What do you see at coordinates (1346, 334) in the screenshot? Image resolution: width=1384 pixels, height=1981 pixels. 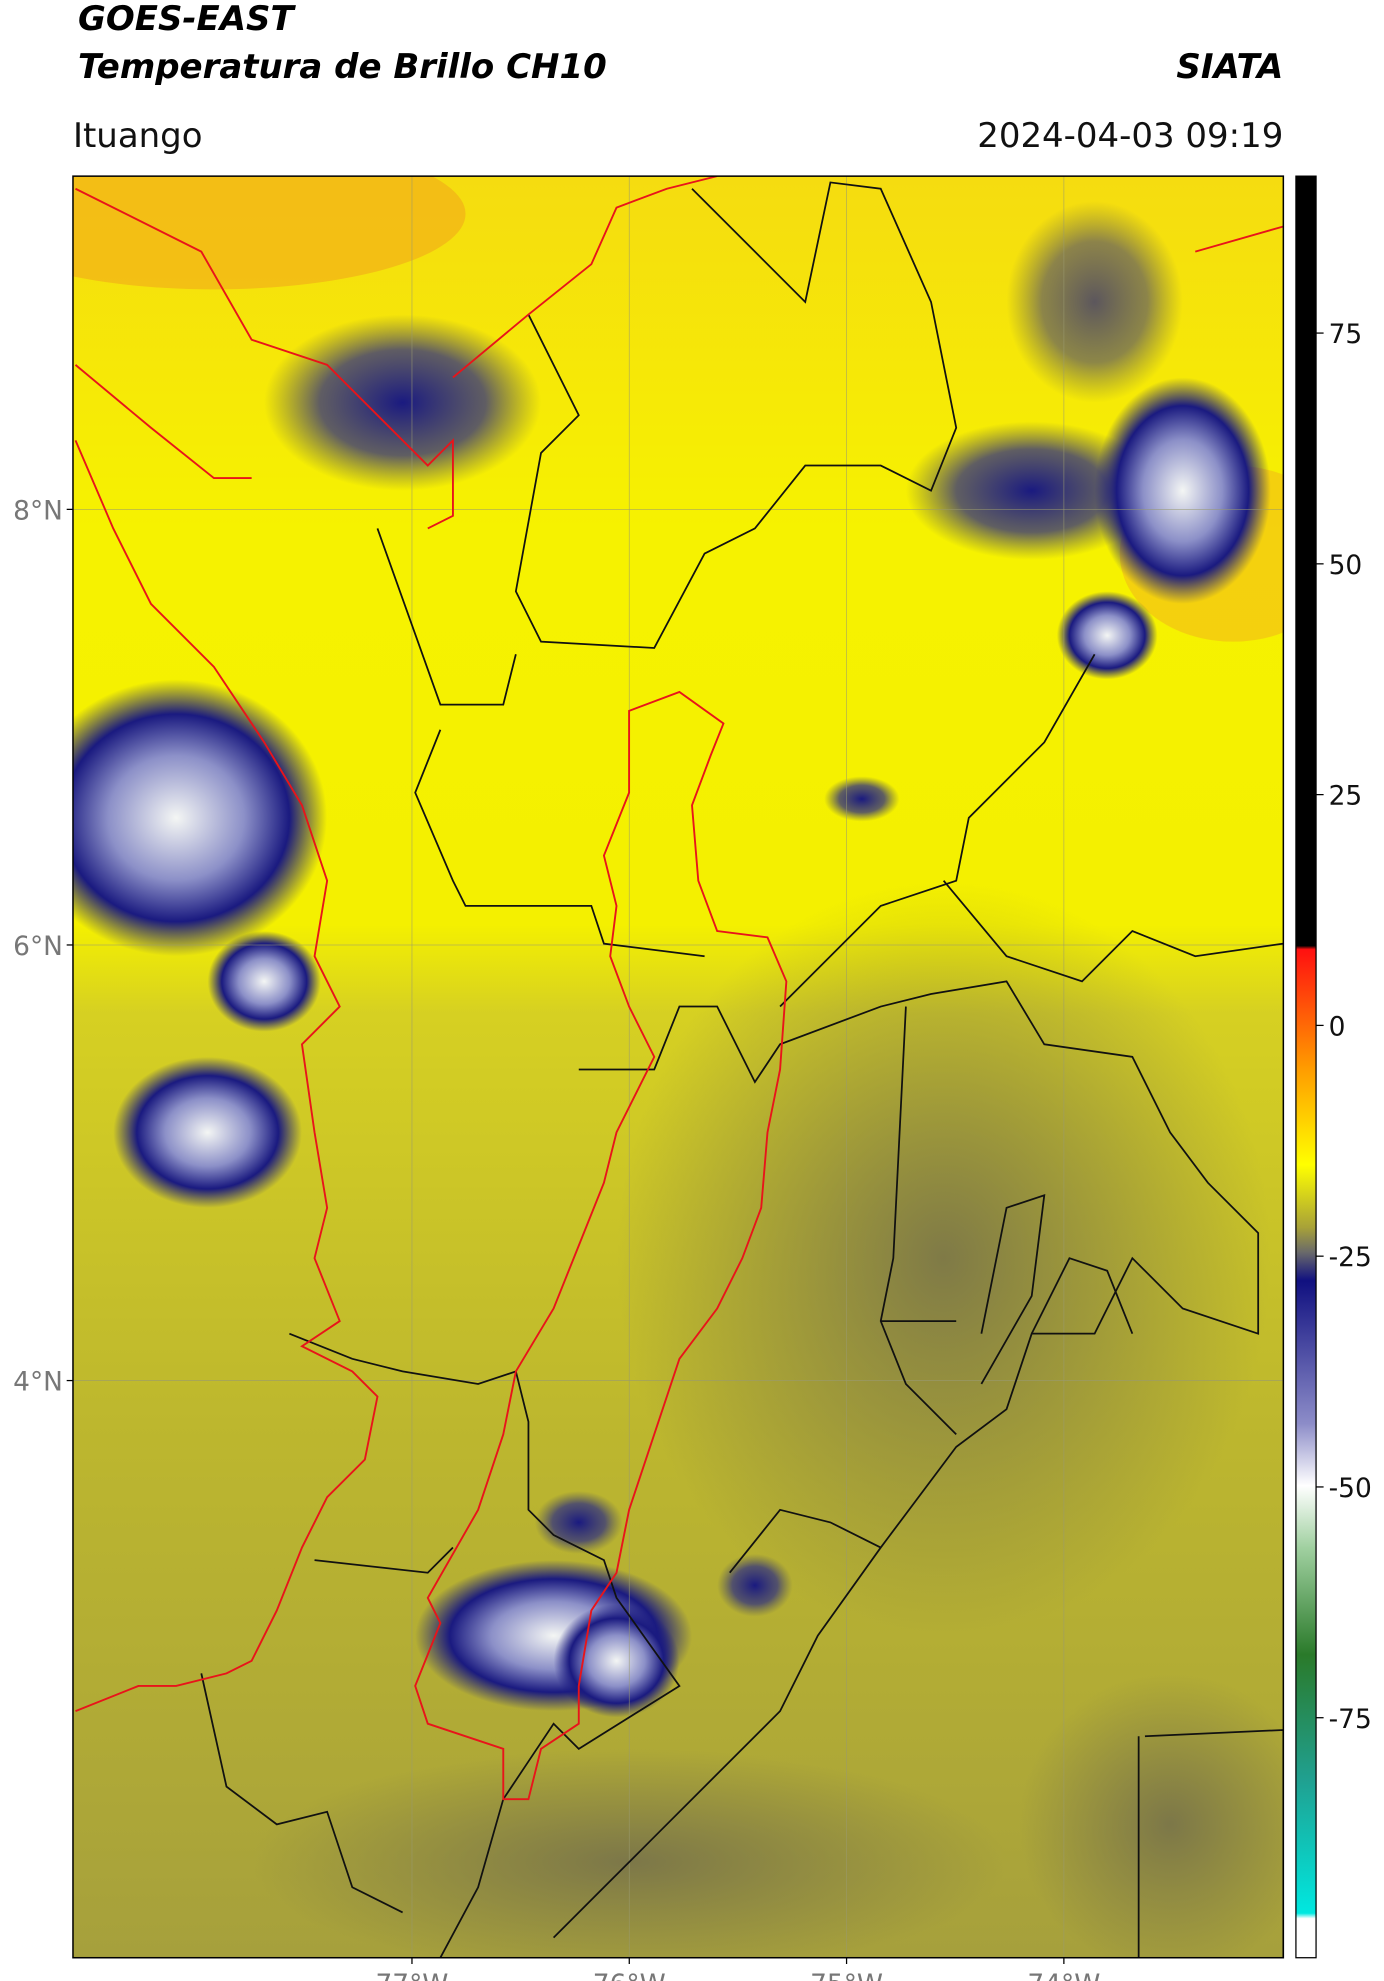 I see `colorbar-tick-label: 75` at bounding box center [1346, 334].